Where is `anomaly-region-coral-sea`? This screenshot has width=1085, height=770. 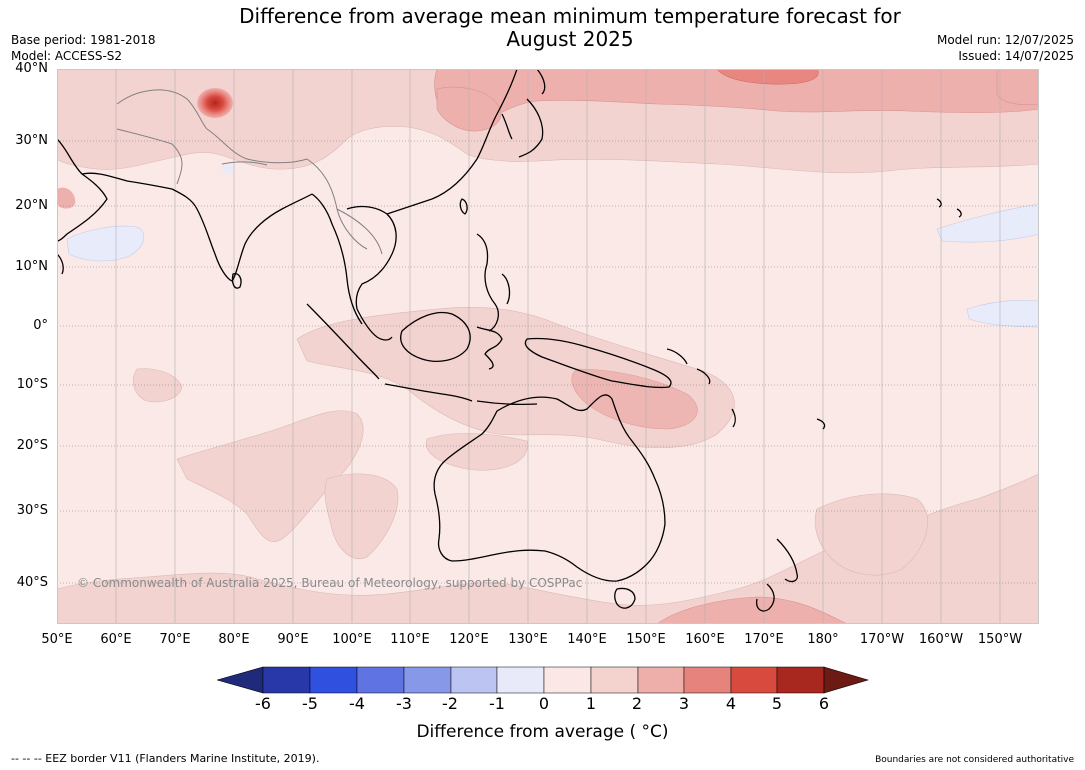 anomaly-region-coral-sea is located at coordinates (634, 399).